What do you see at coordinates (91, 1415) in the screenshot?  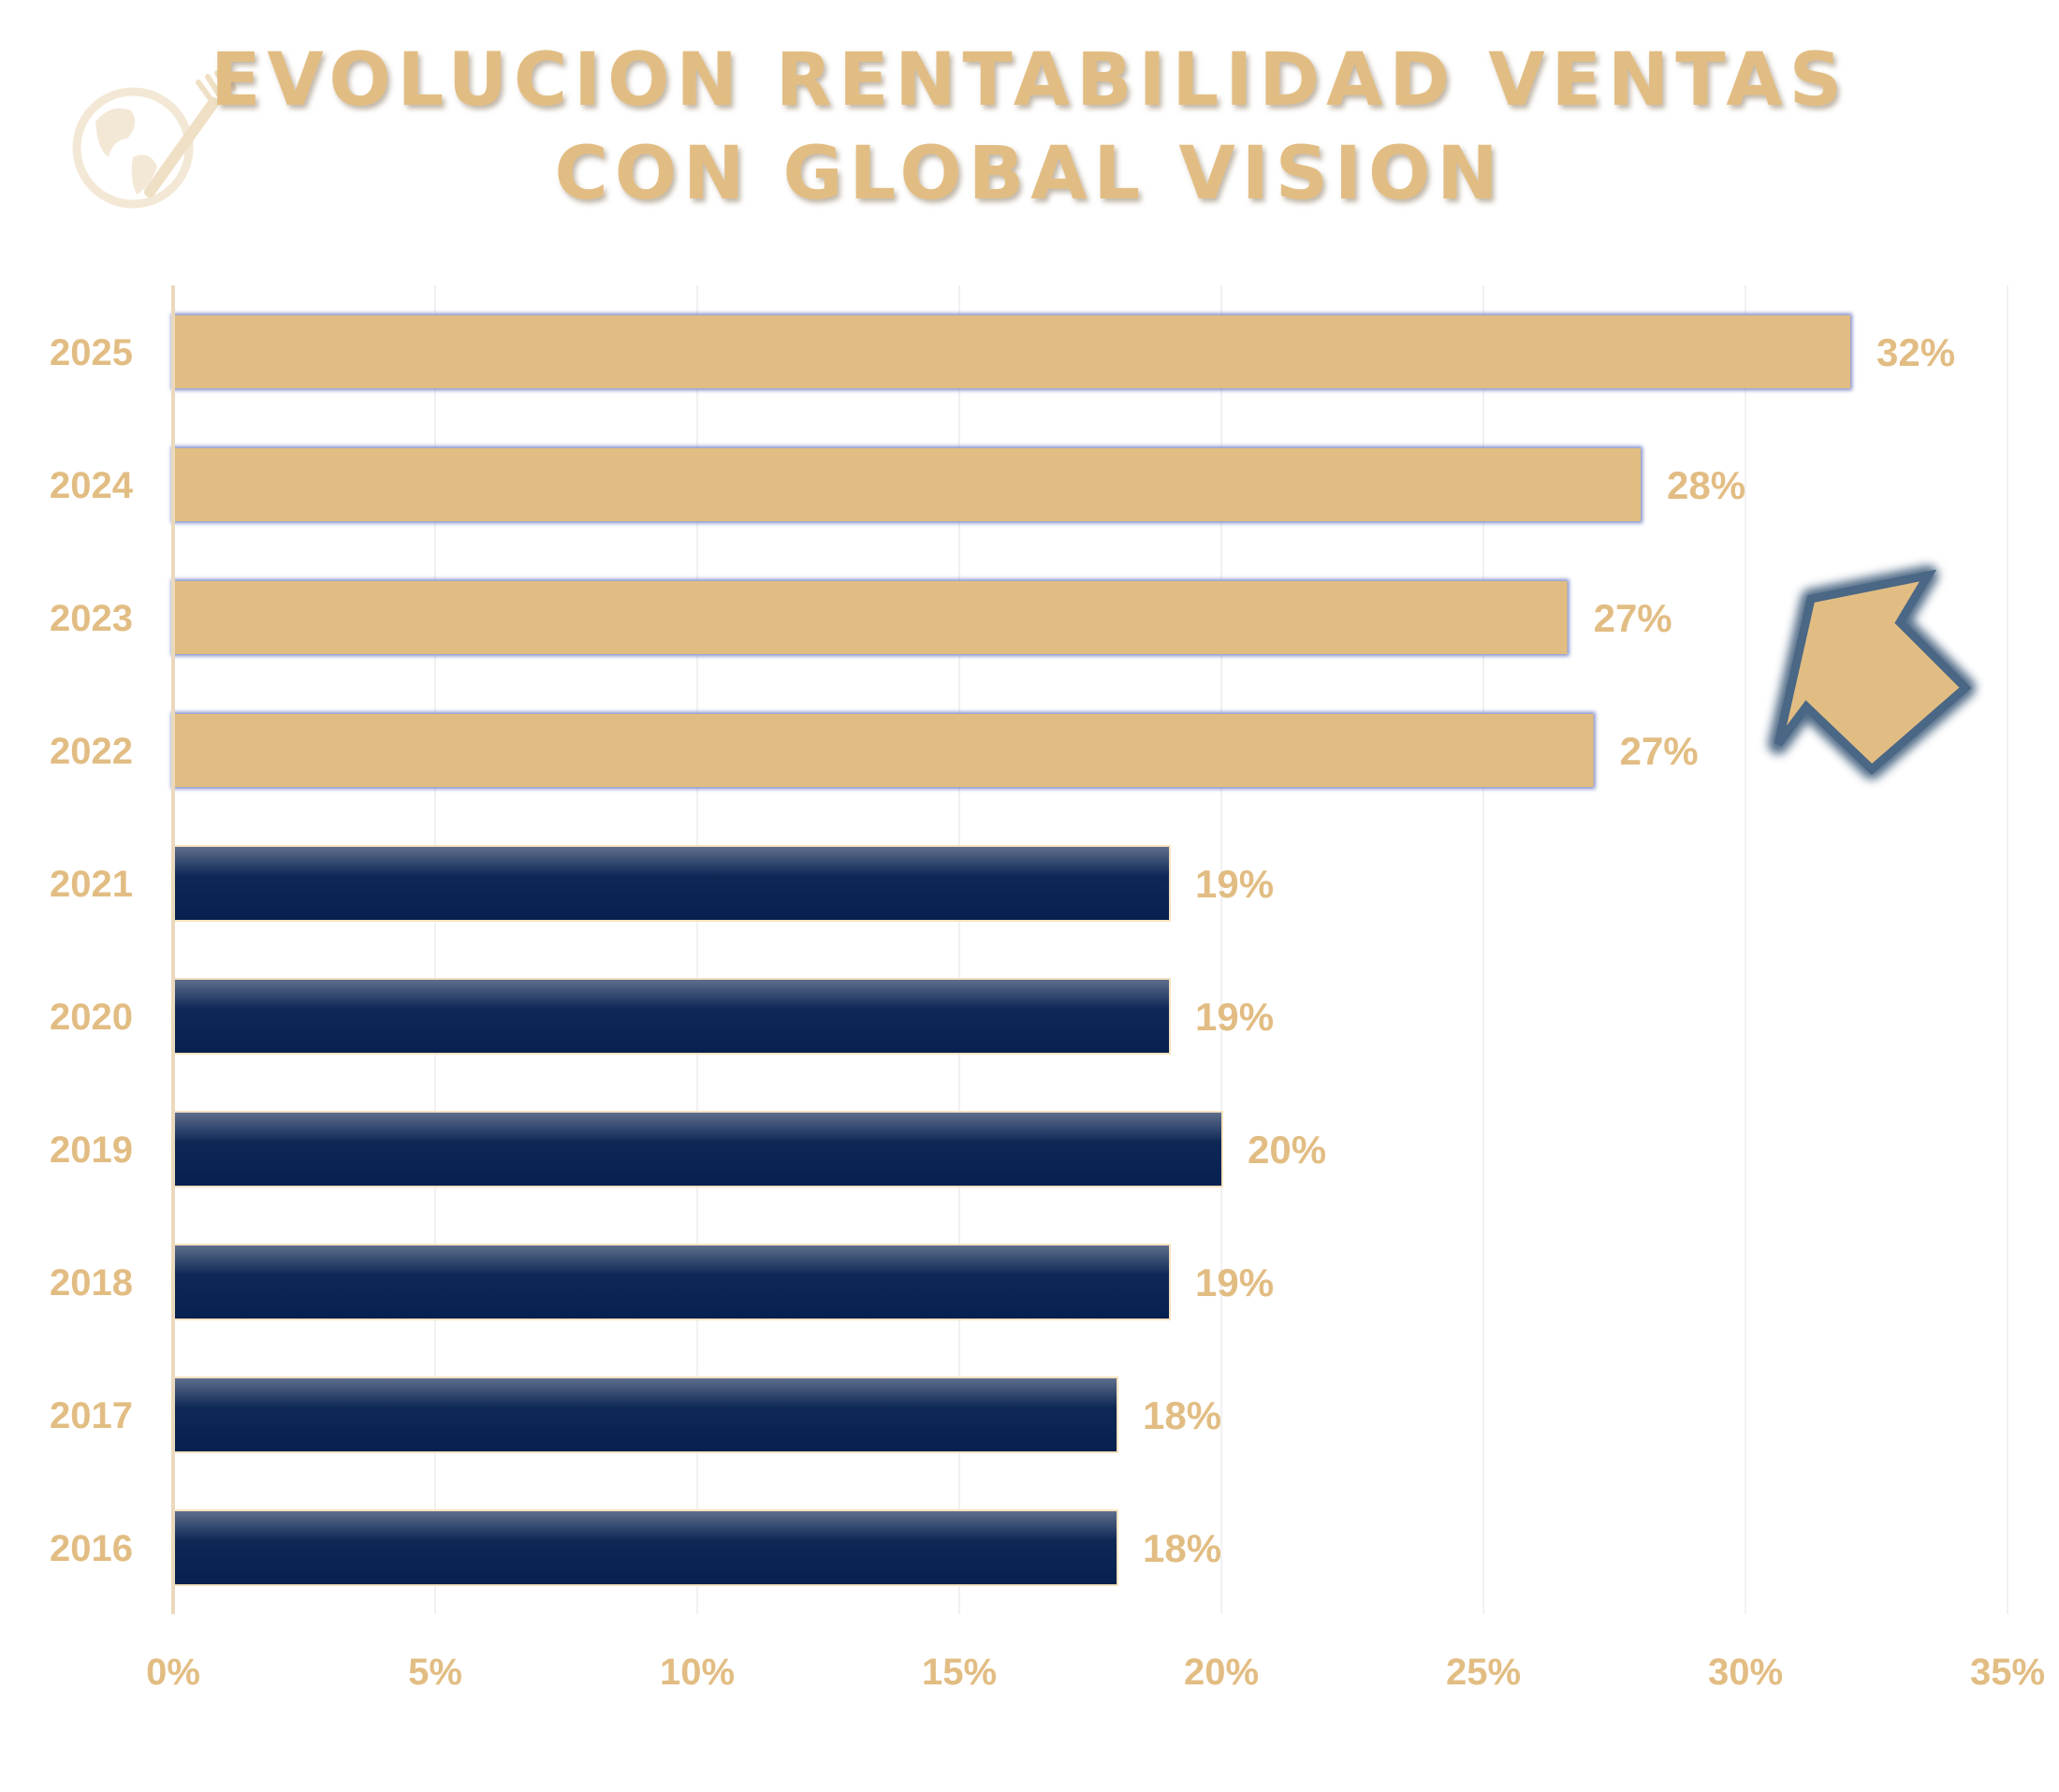 I see `y-tick-label-2017: 2017` at bounding box center [91, 1415].